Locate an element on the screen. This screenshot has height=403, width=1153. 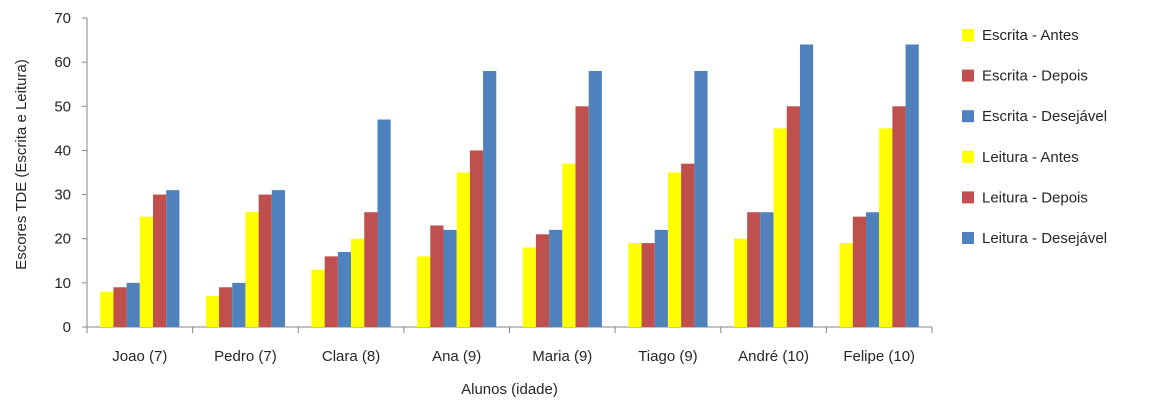
x-tick-label: Pedro (7) is located at coordinates (245, 356).